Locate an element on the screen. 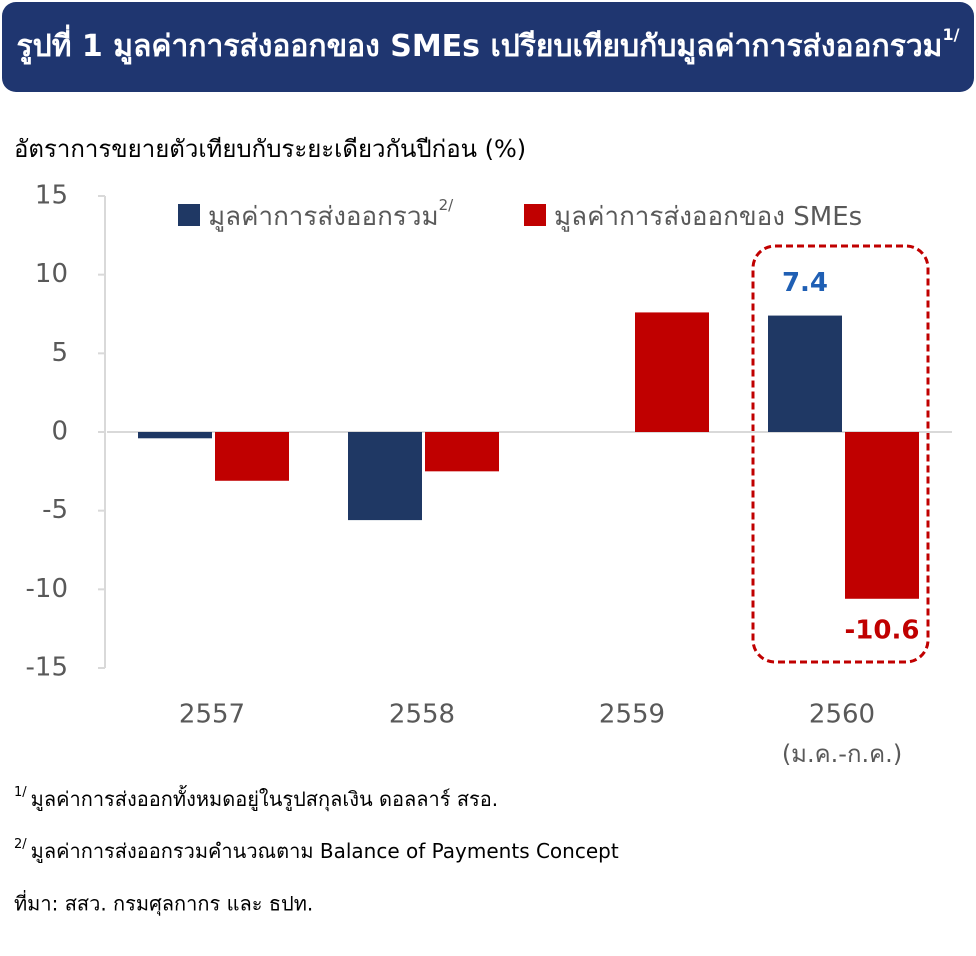 This screenshot has height=956, width=976. value-label: 7.4 is located at coordinates (805, 283).